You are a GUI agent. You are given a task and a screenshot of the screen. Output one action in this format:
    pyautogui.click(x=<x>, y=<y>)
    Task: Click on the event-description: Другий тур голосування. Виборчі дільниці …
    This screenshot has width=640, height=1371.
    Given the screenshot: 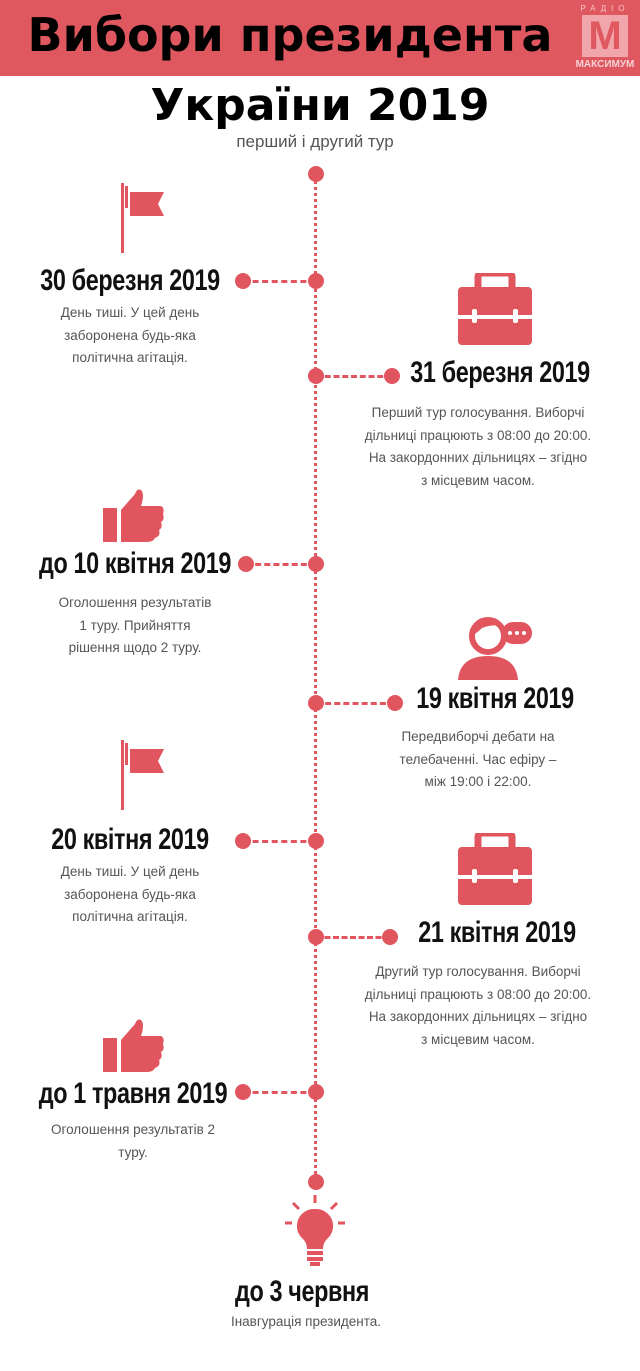 What is the action you would take?
    pyautogui.click(x=478, y=1006)
    